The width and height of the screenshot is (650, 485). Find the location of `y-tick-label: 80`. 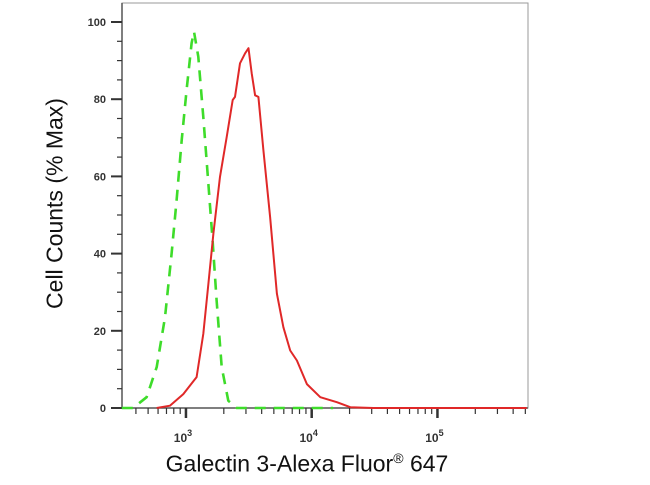

y-tick-label: 80 is located at coordinates (100, 100).